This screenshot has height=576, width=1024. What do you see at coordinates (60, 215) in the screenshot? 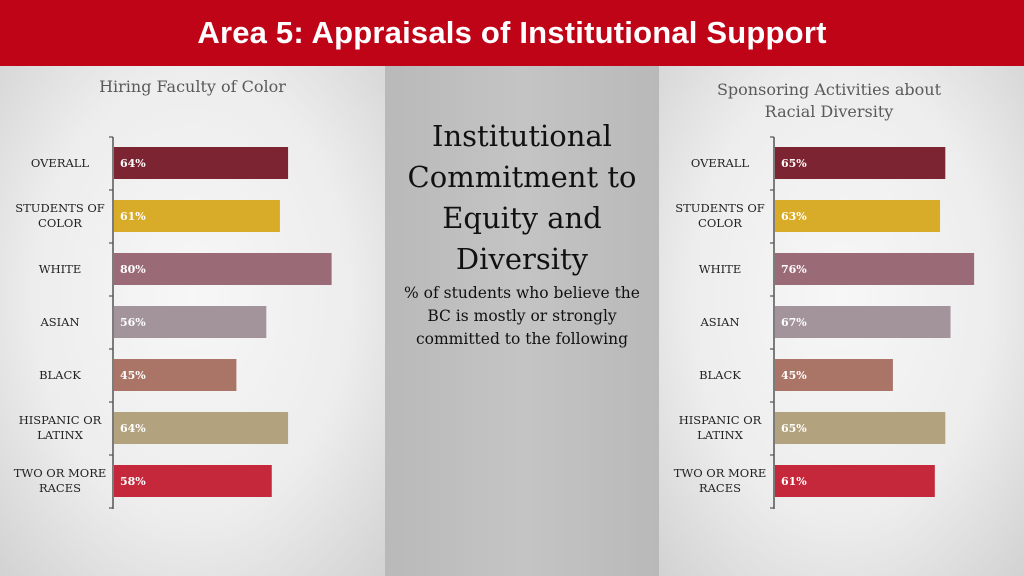
I see `left-category-label-students-of-color: STUDENTS OF COLOR` at bounding box center [60, 215].